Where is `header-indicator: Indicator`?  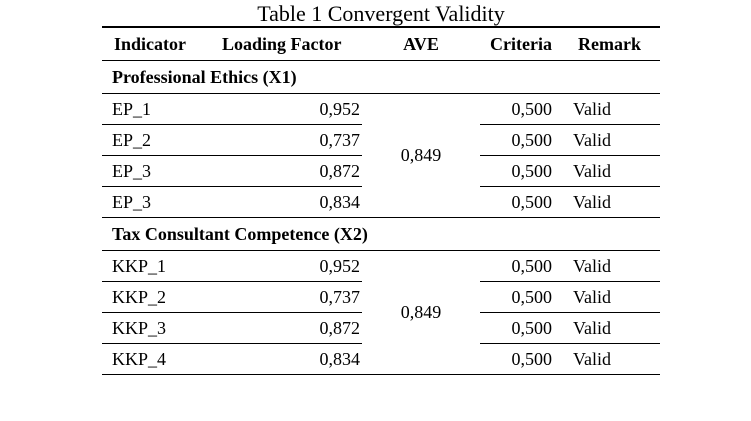 header-indicator: Indicator is located at coordinates (162, 43).